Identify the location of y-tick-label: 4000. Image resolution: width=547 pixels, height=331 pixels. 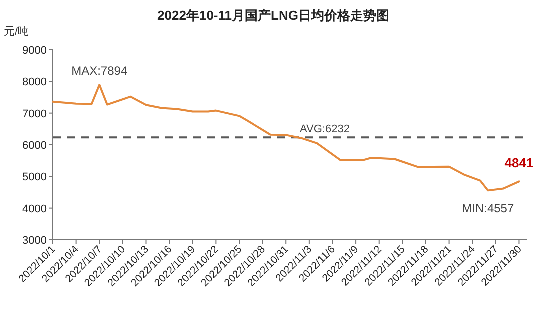
(34, 209).